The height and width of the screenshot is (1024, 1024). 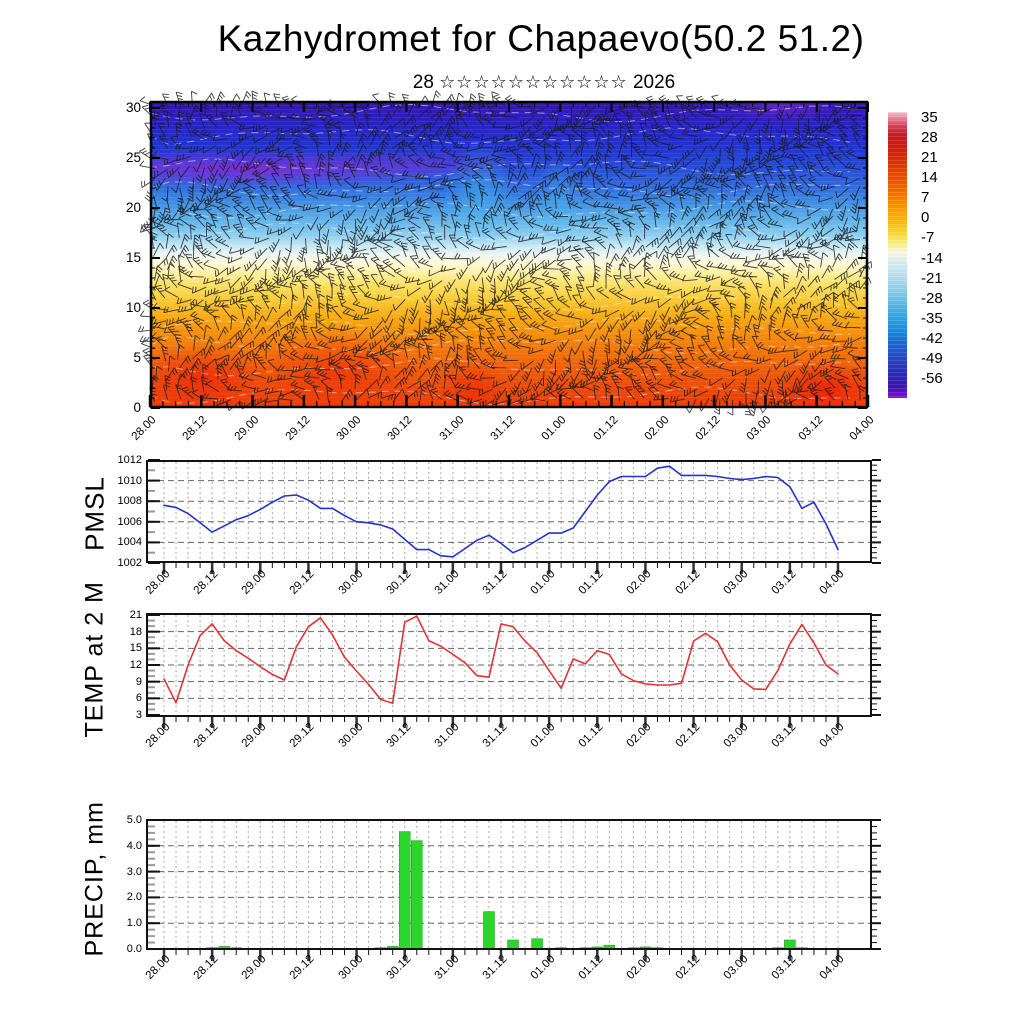 I want to click on tick-label: 0.0, so click(x=134, y=949).